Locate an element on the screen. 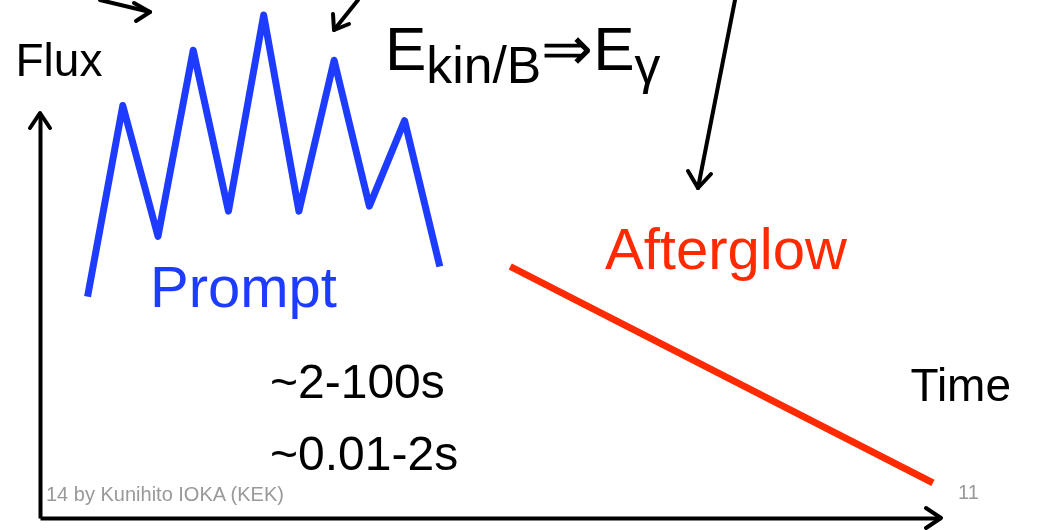 The width and height of the screenshot is (1061, 530). annotation: ~0.01-2s is located at coordinates (364, 453).